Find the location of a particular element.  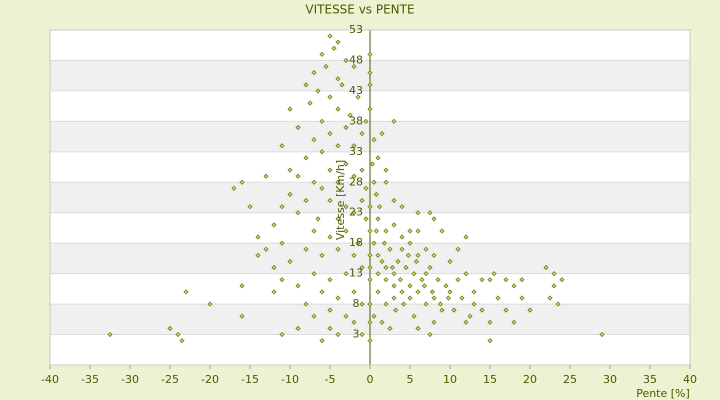

y-tick-label: 13 is located at coordinates (356, 273).